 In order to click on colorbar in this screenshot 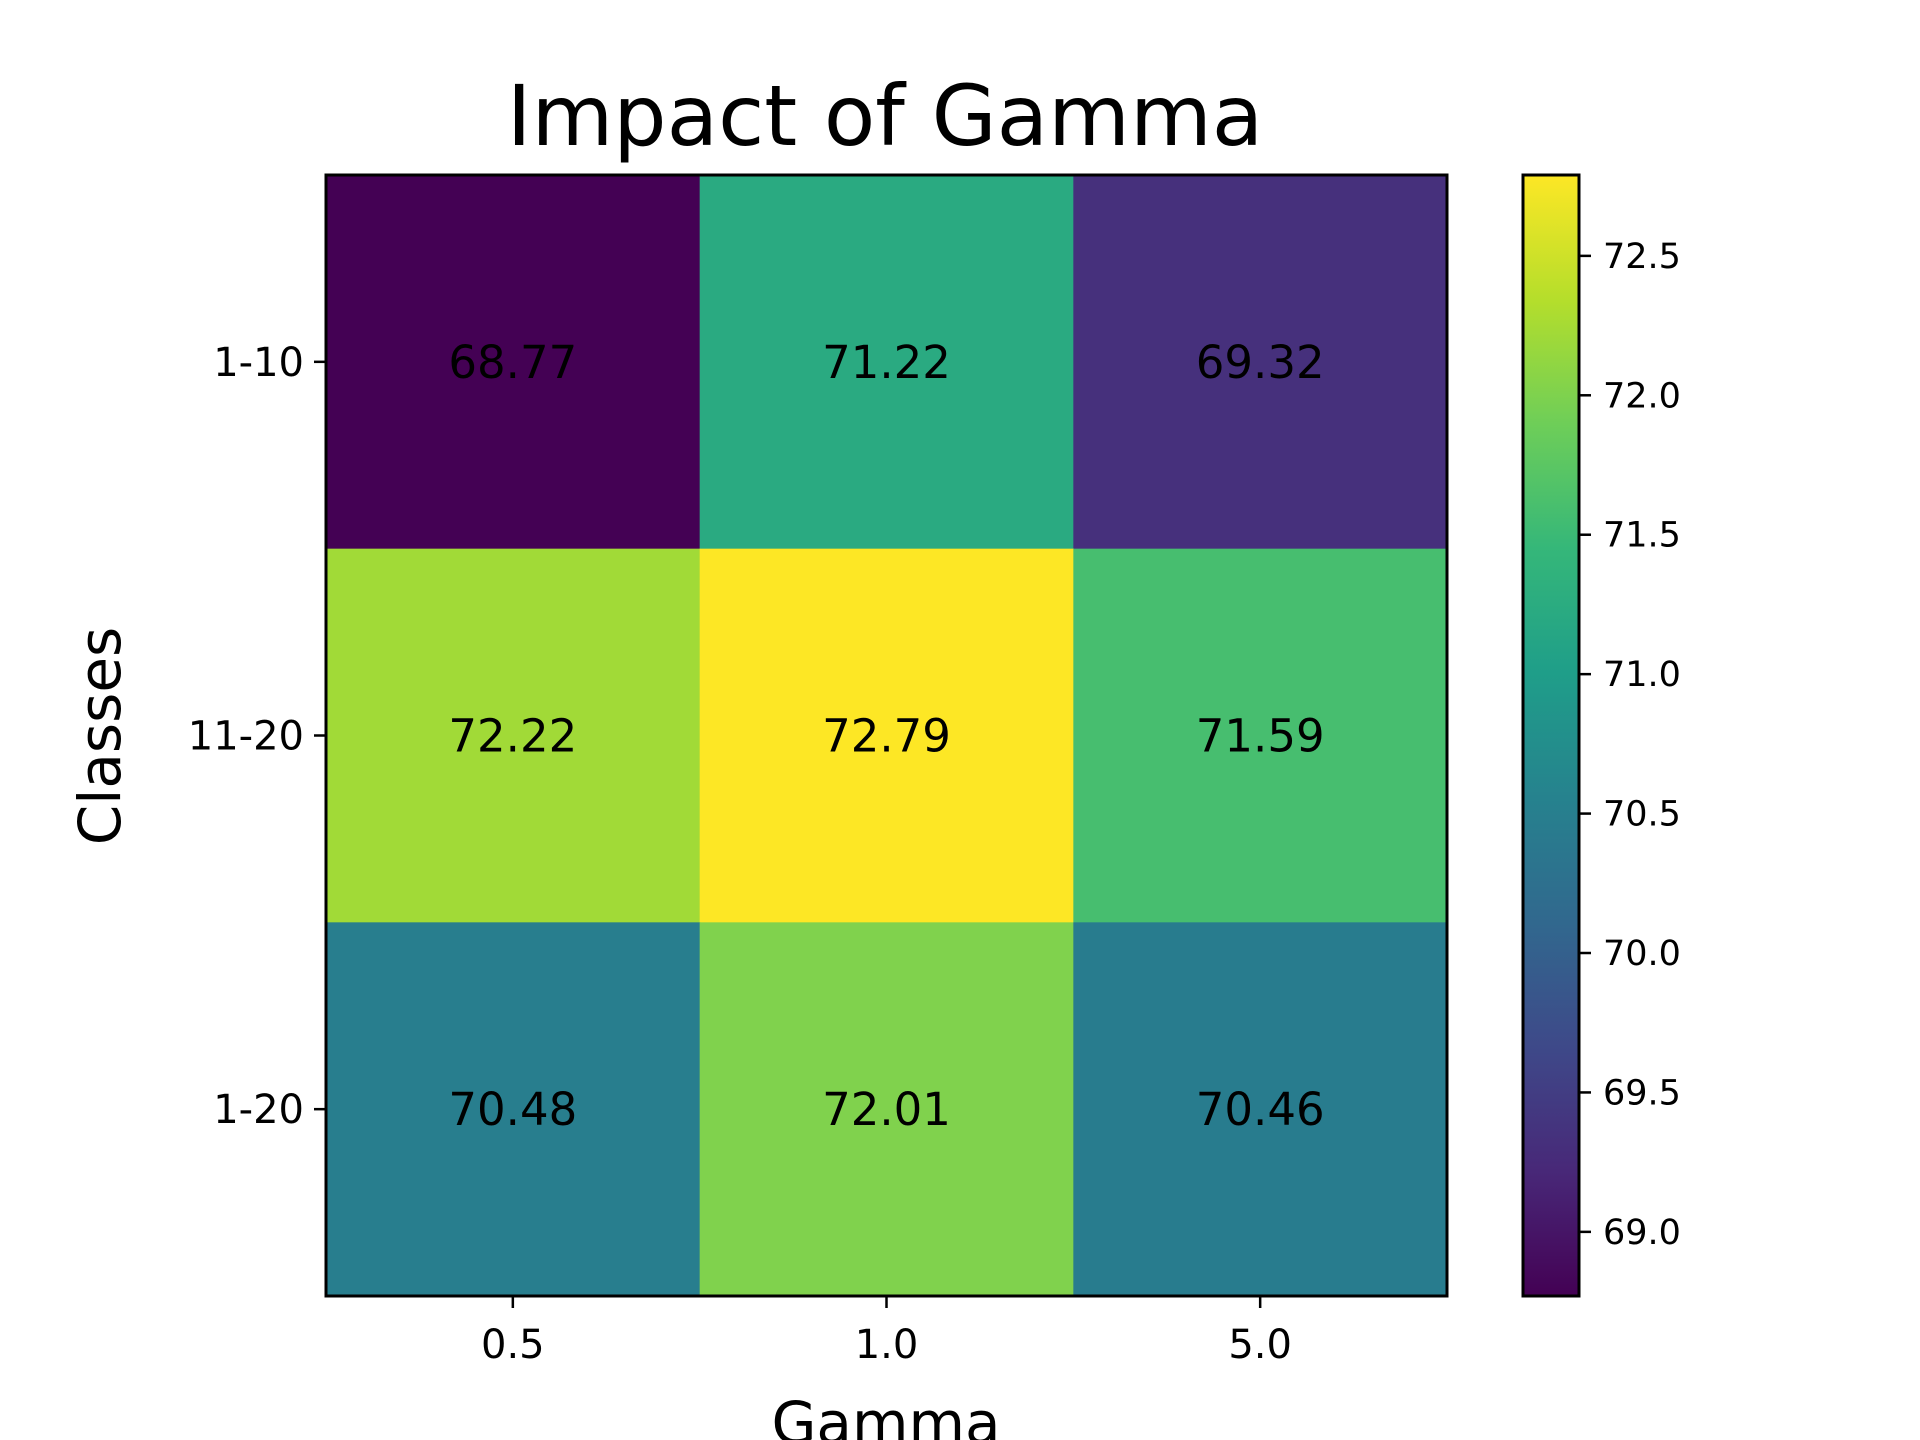, I will do `click(1551, 735)`.